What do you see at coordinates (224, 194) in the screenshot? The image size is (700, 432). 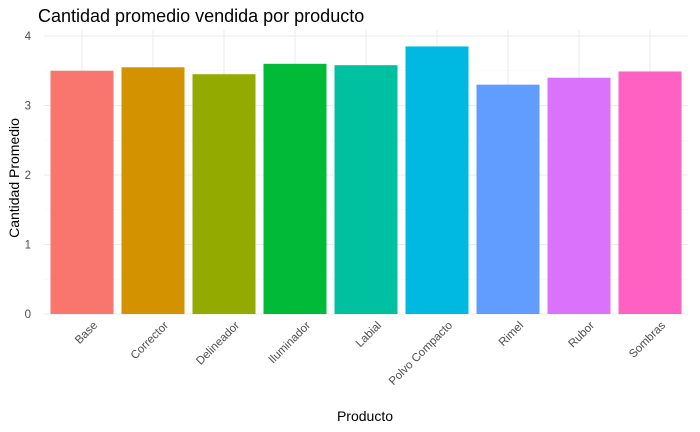 I see `bar-delineador` at bounding box center [224, 194].